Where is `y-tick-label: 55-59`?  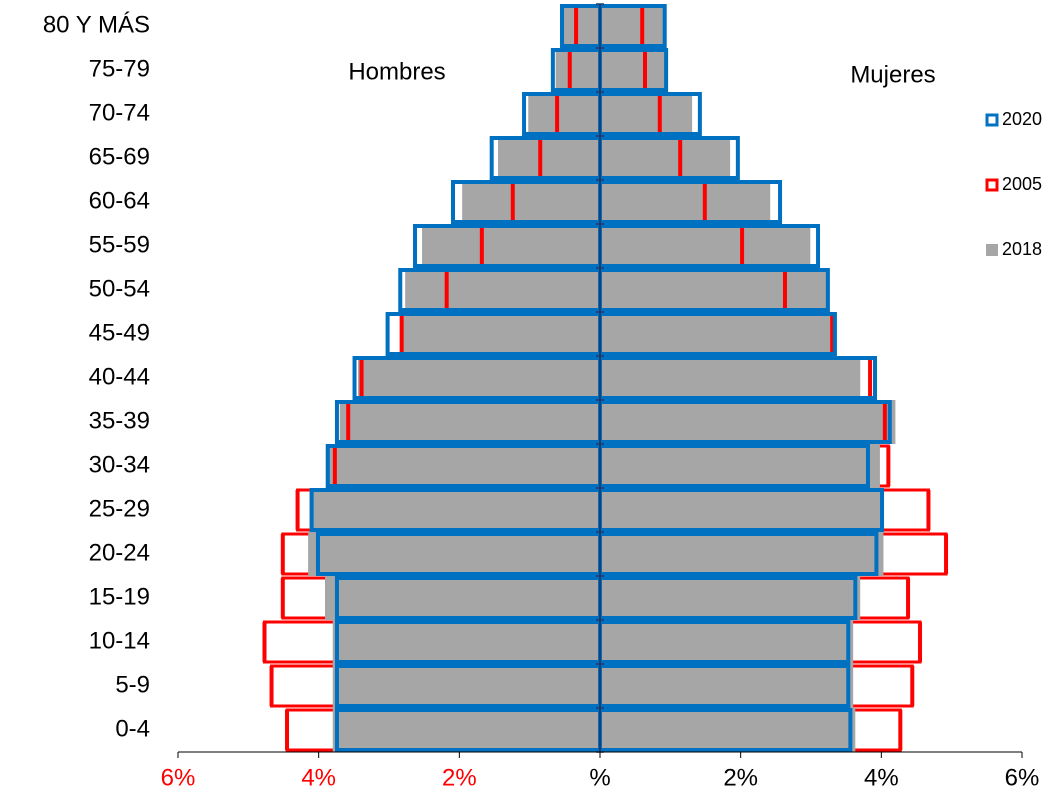 y-tick-label: 55-59 is located at coordinates (119, 244).